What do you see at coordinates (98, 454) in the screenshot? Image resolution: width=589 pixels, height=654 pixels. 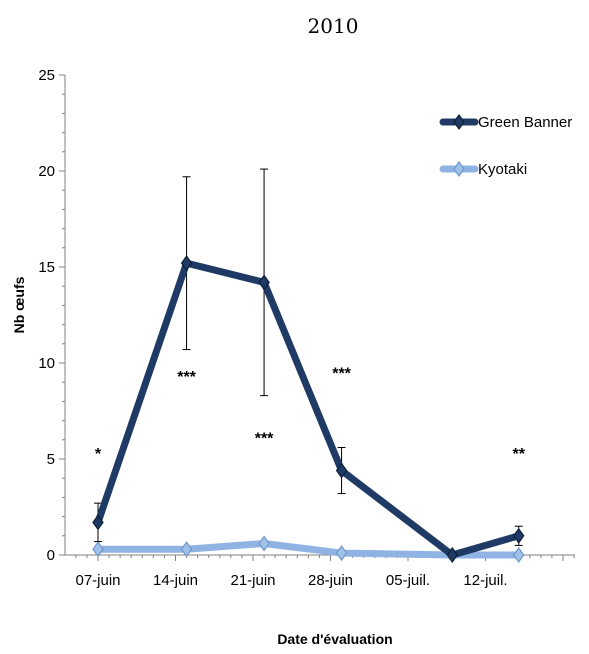 I see `significance-label: *` at bounding box center [98, 454].